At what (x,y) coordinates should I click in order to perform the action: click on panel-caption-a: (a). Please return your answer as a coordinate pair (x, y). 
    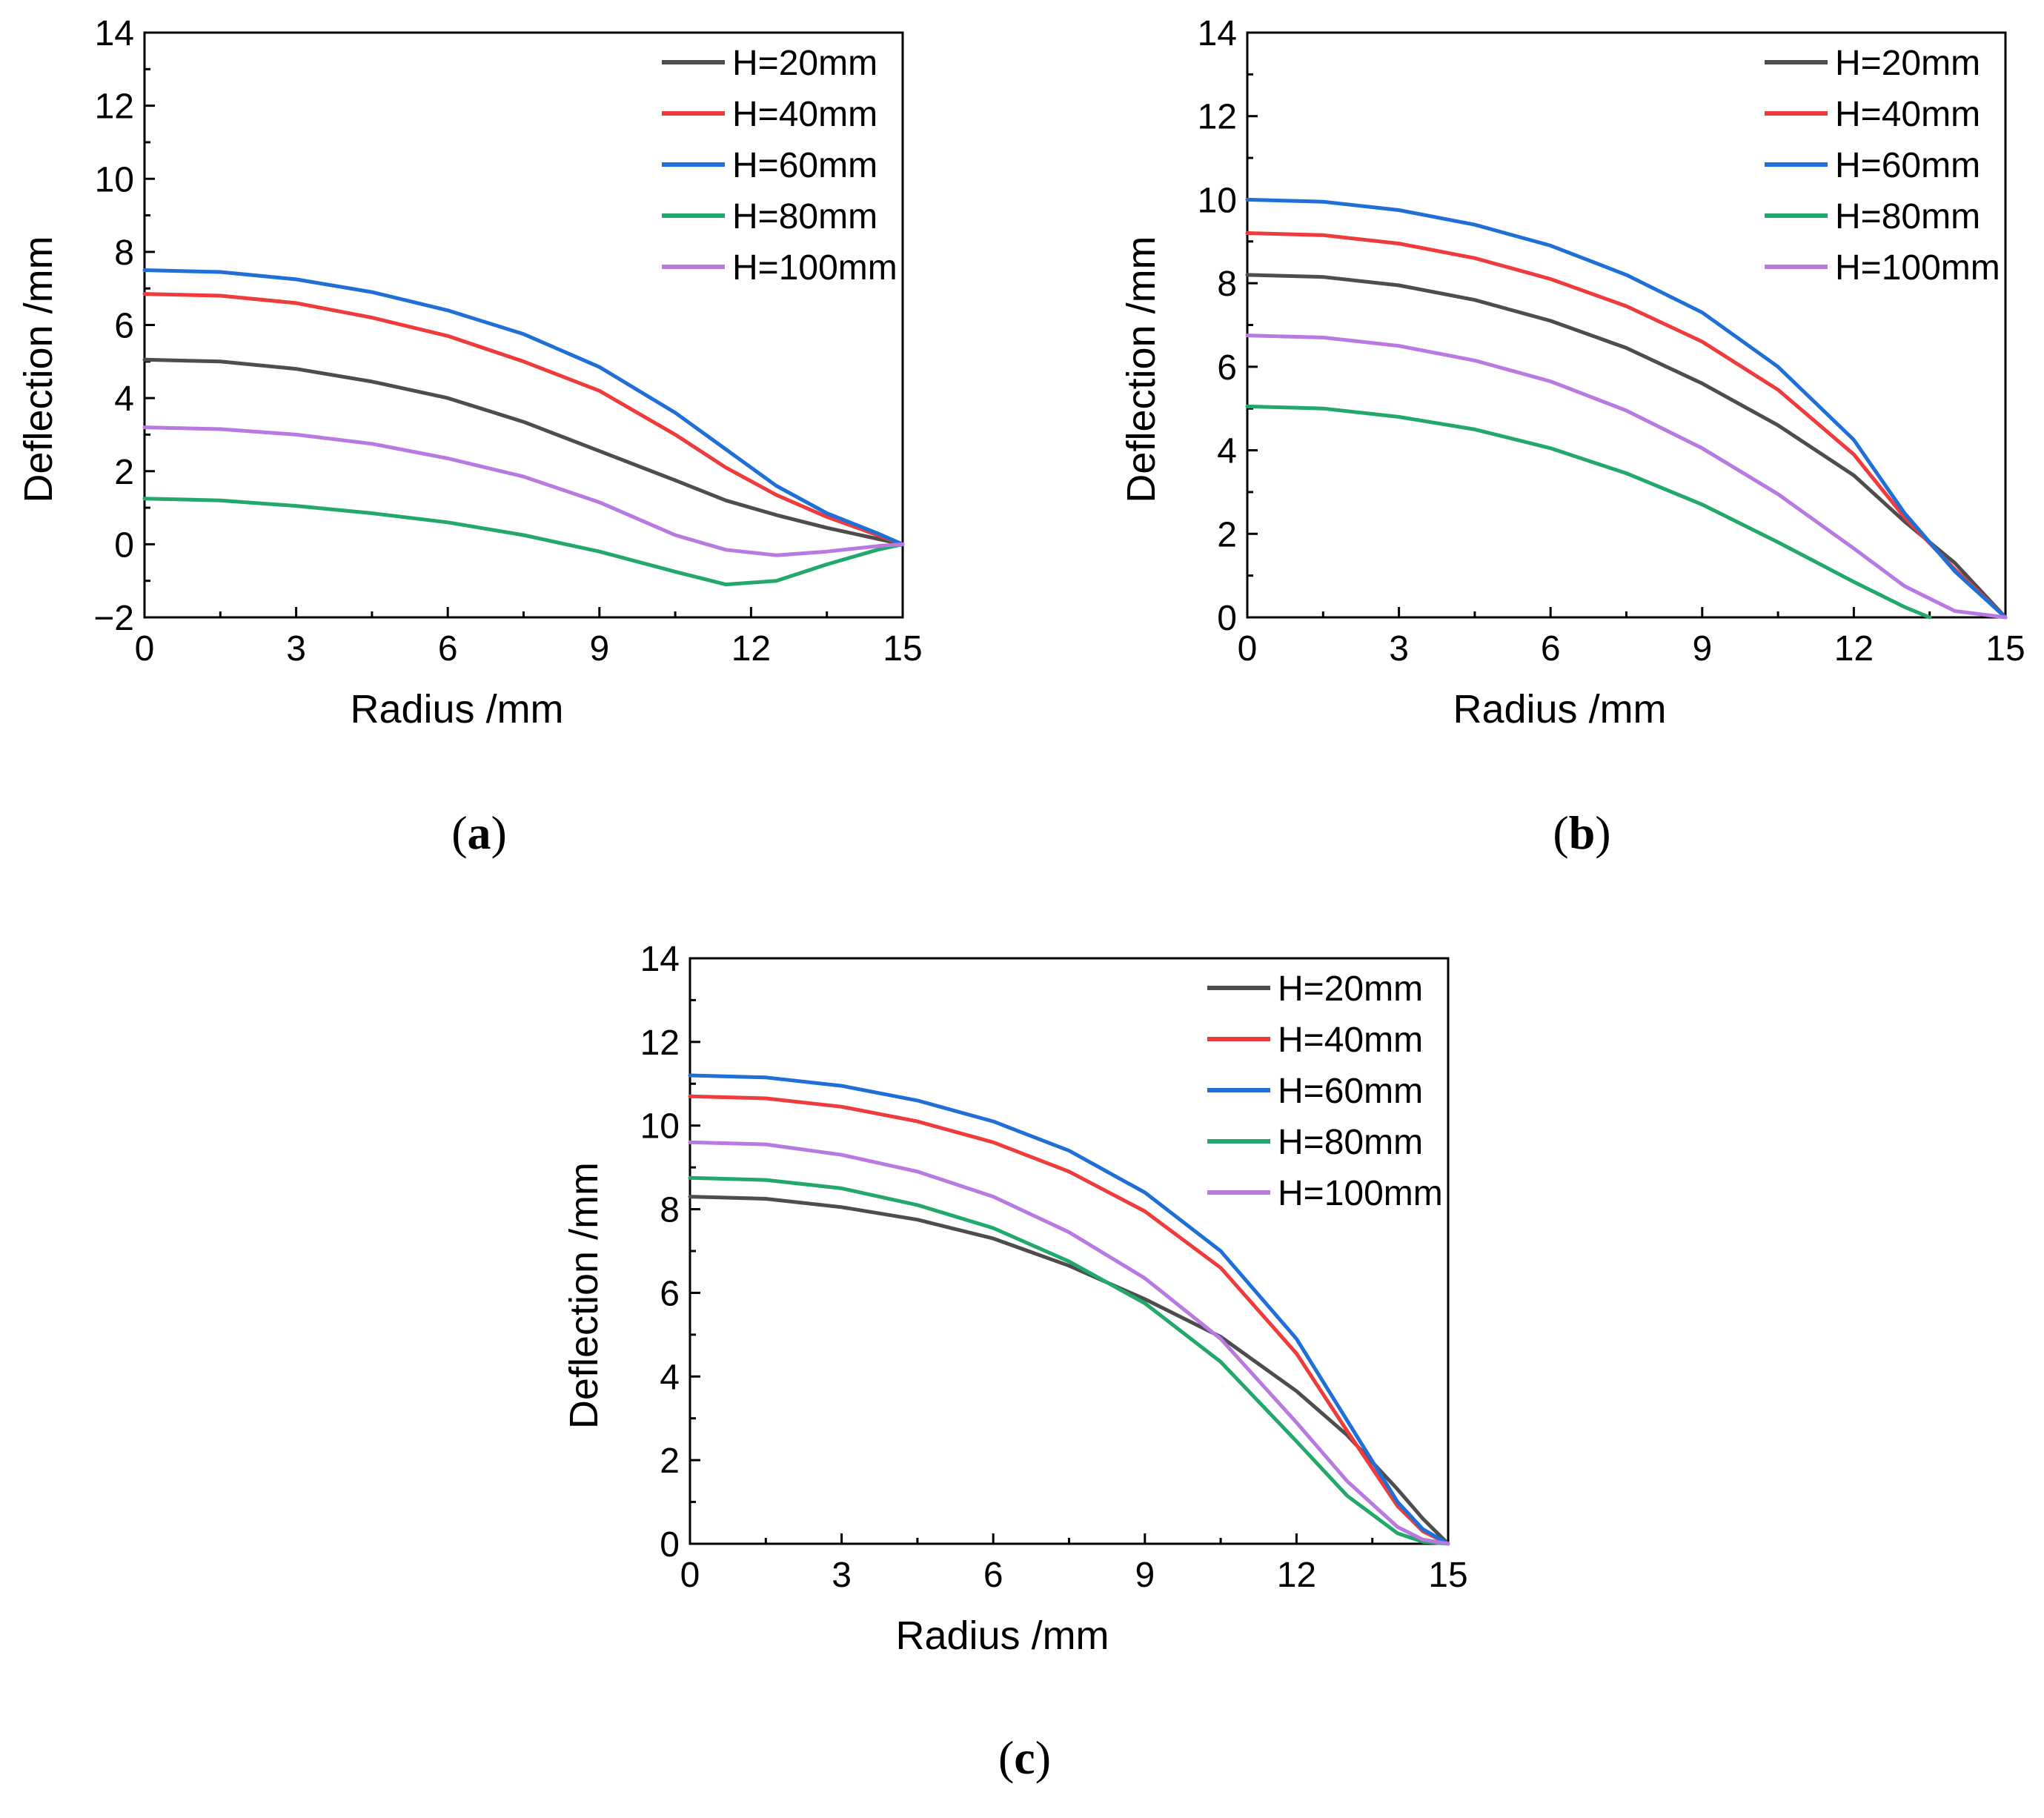
    Looking at the image, I should click on (479, 832).